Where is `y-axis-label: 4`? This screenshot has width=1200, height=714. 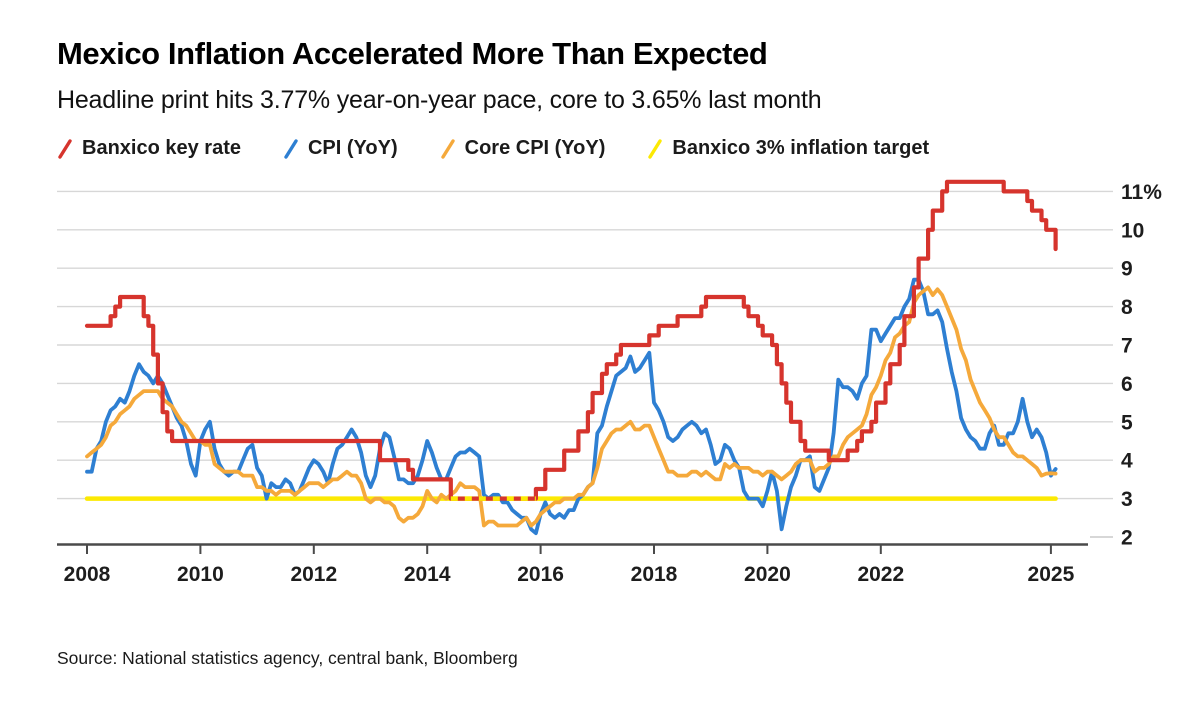
y-axis-label: 4 is located at coordinates (1127, 461).